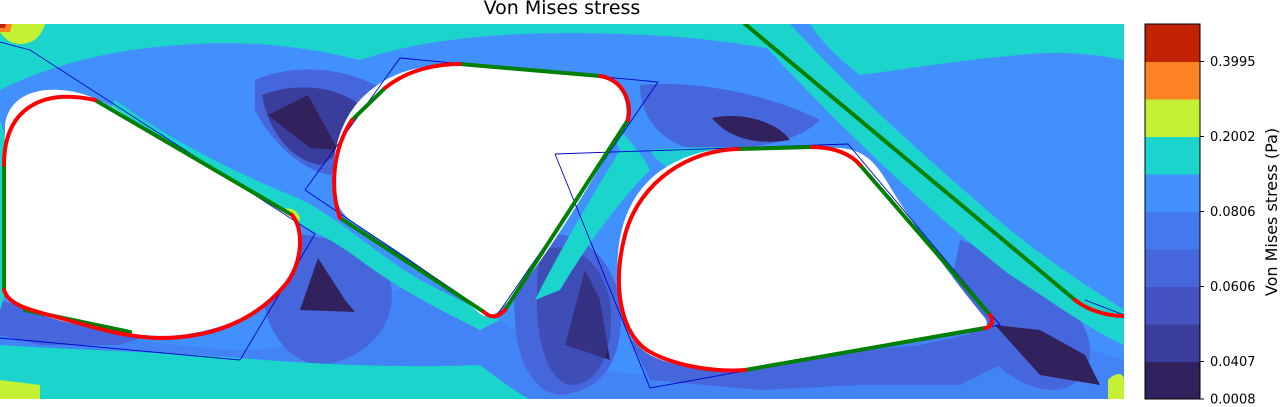 This screenshot has height=407, width=1281. I want to click on high-stress-band-top, so click(389, 57).